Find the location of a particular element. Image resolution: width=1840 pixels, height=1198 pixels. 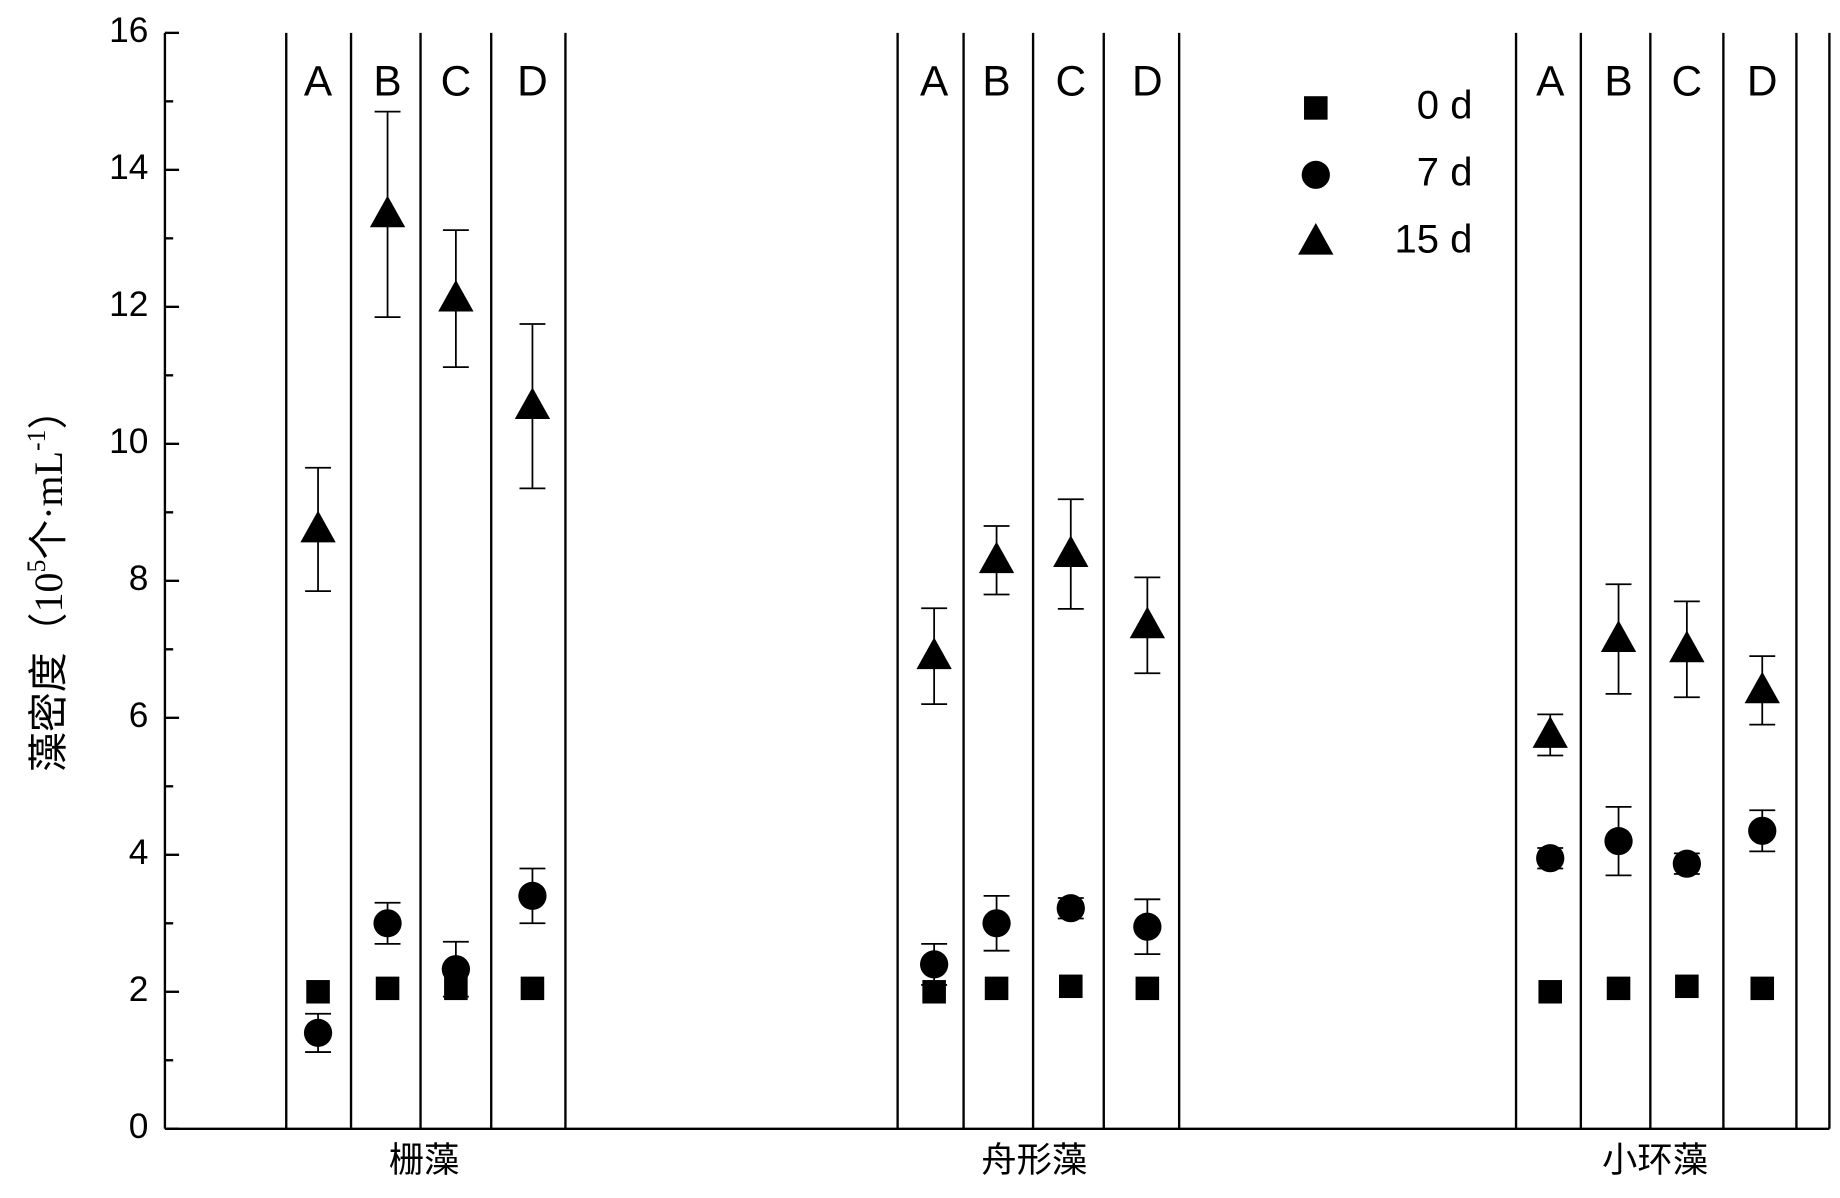

y-tick-label: 10 is located at coordinates (128, 441).